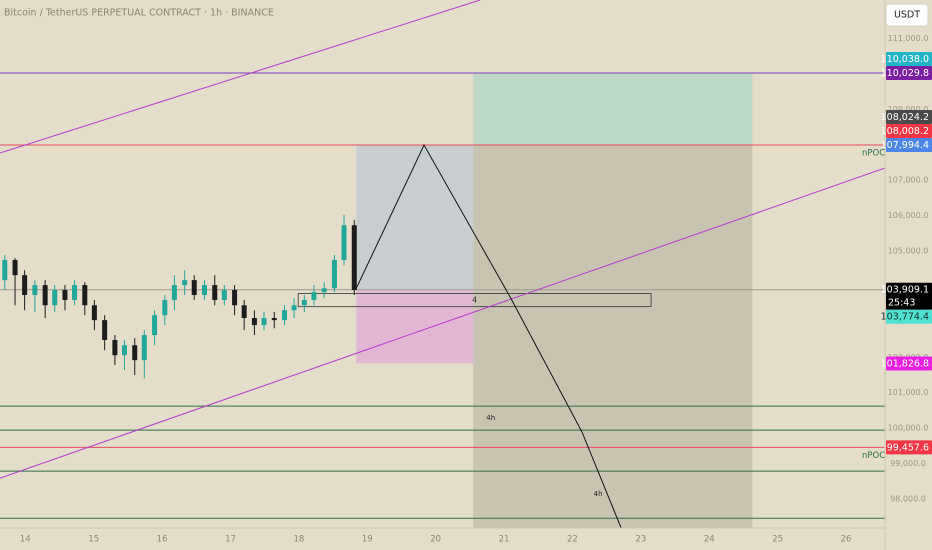  Describe the element at coordinates (777, 540) in the screenshot. I see `x-tick-label: 25` at that location.